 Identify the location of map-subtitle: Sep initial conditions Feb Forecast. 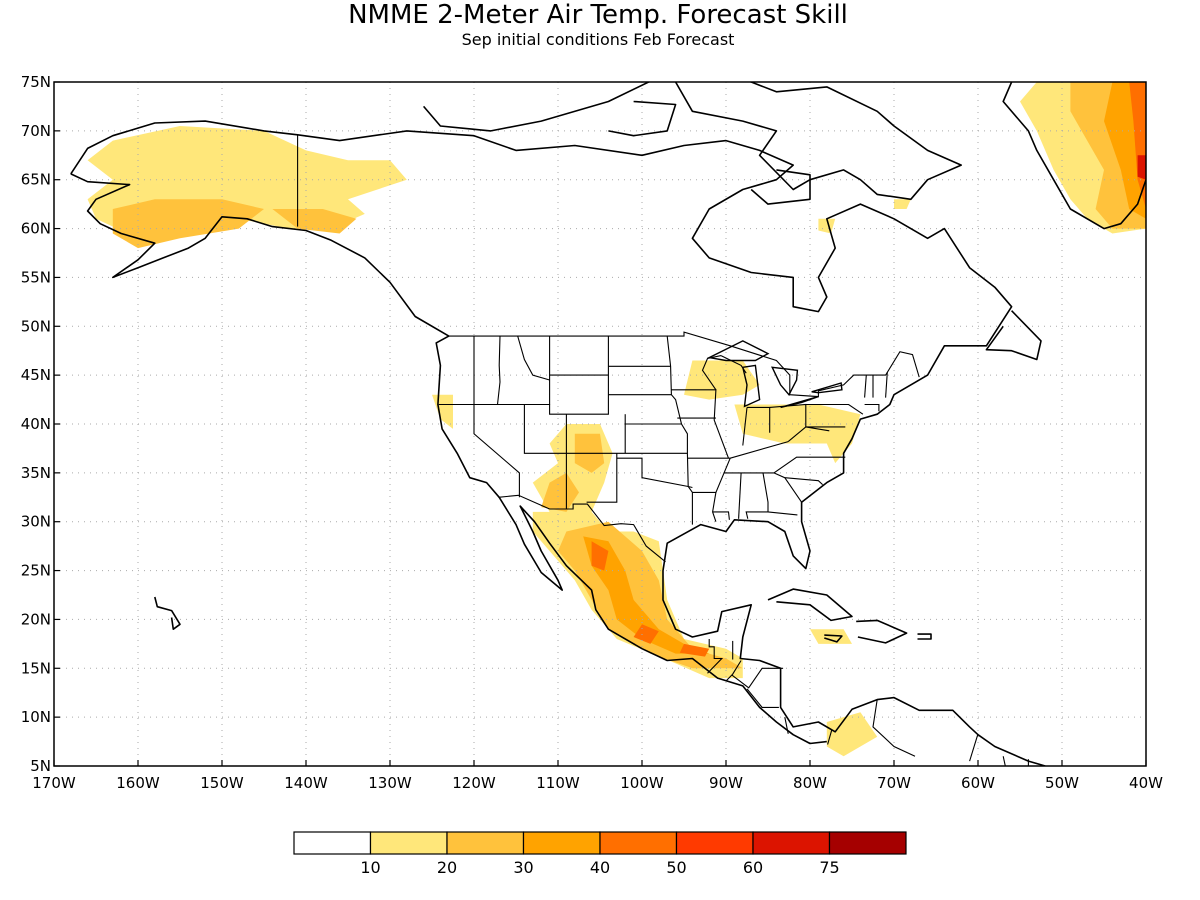
(598, 39).